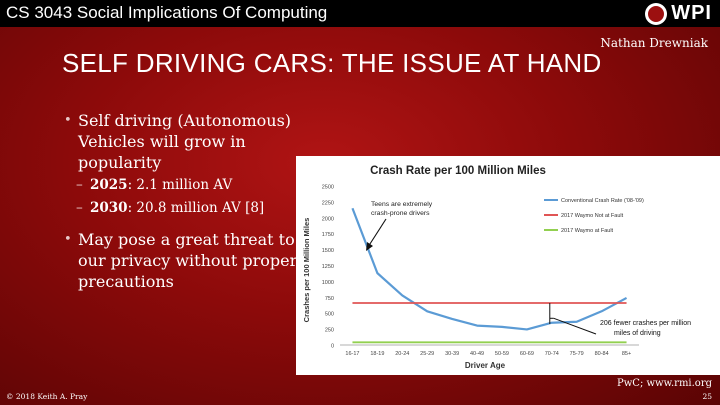  I want to click on chart-title: Crash Rate per 100 Million Miles, so click(458, 171).